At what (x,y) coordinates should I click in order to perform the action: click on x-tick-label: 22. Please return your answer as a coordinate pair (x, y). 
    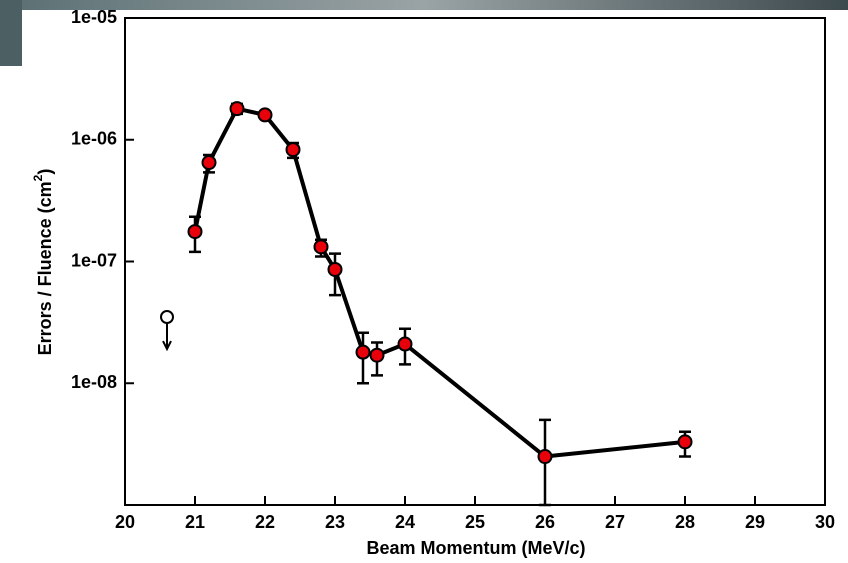
    Looking at the image, I should click on (265, 522).